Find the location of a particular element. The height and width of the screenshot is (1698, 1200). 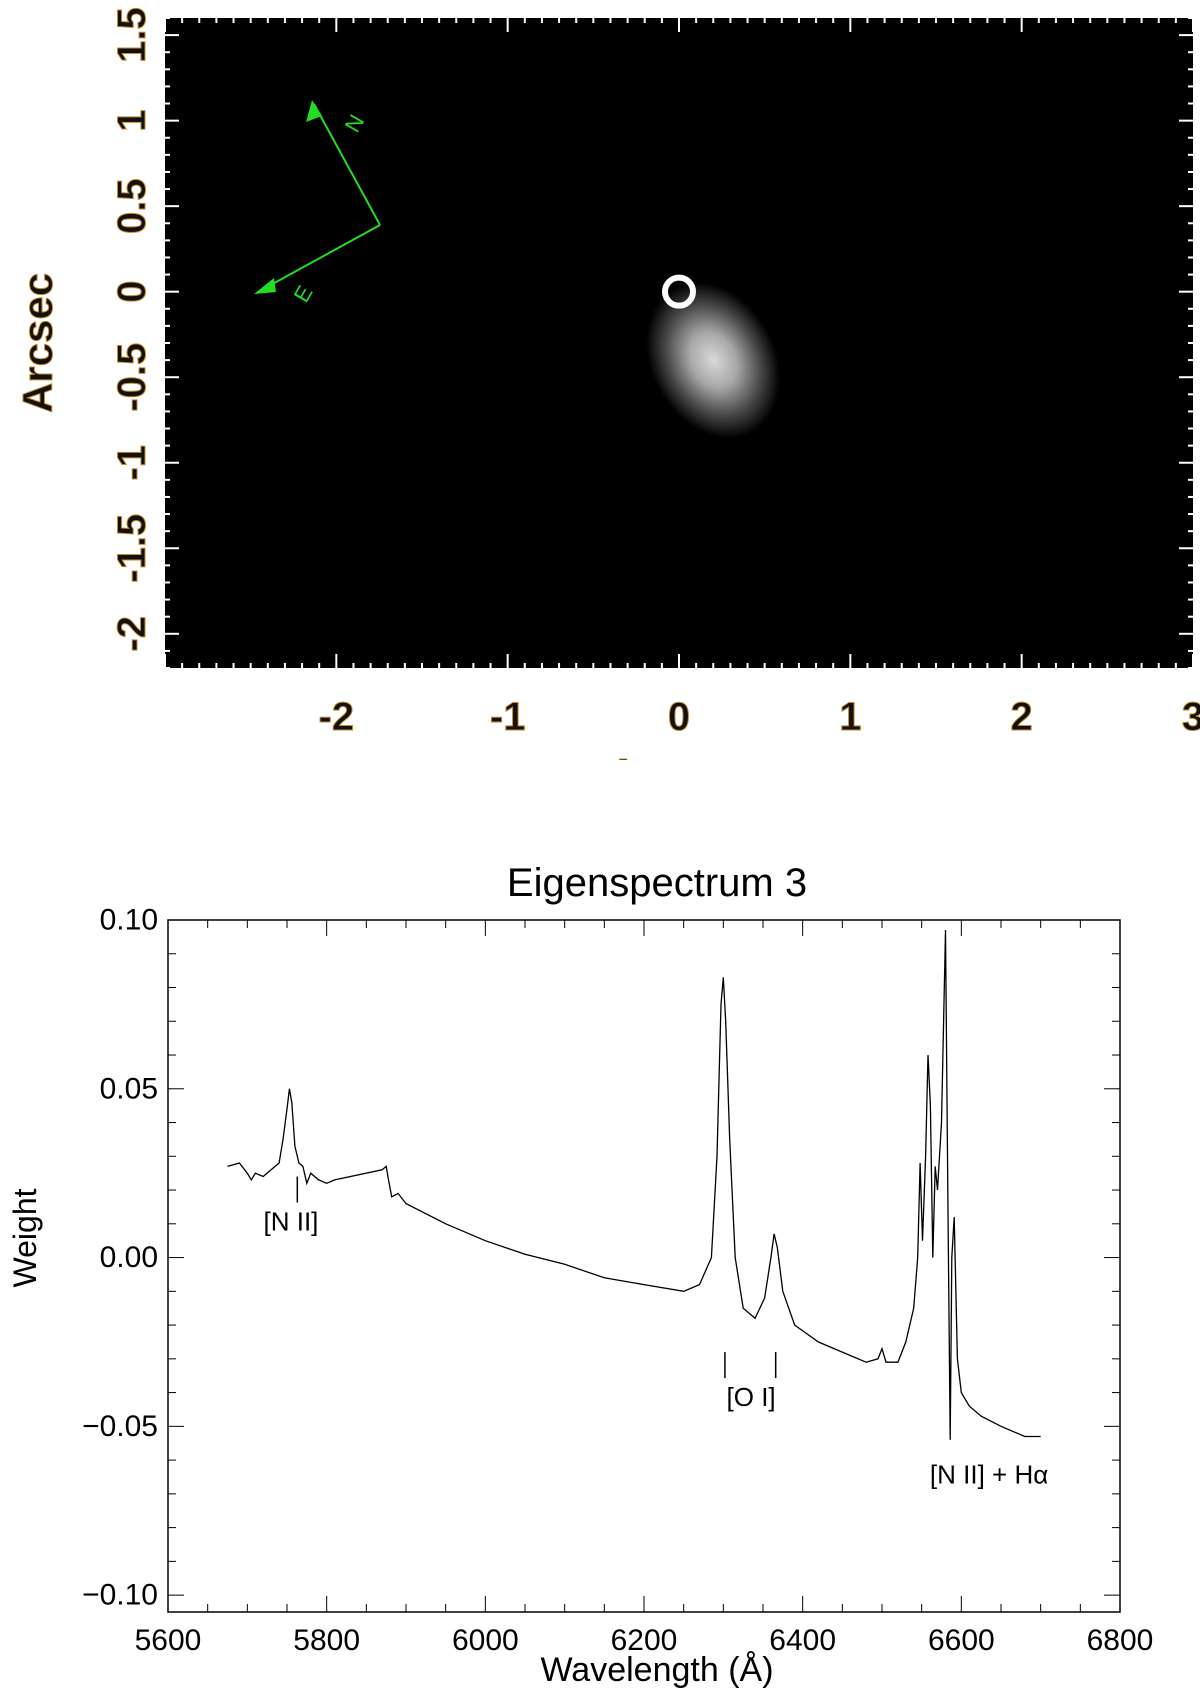

nucleus-marker is located at coordinates (679, 291).